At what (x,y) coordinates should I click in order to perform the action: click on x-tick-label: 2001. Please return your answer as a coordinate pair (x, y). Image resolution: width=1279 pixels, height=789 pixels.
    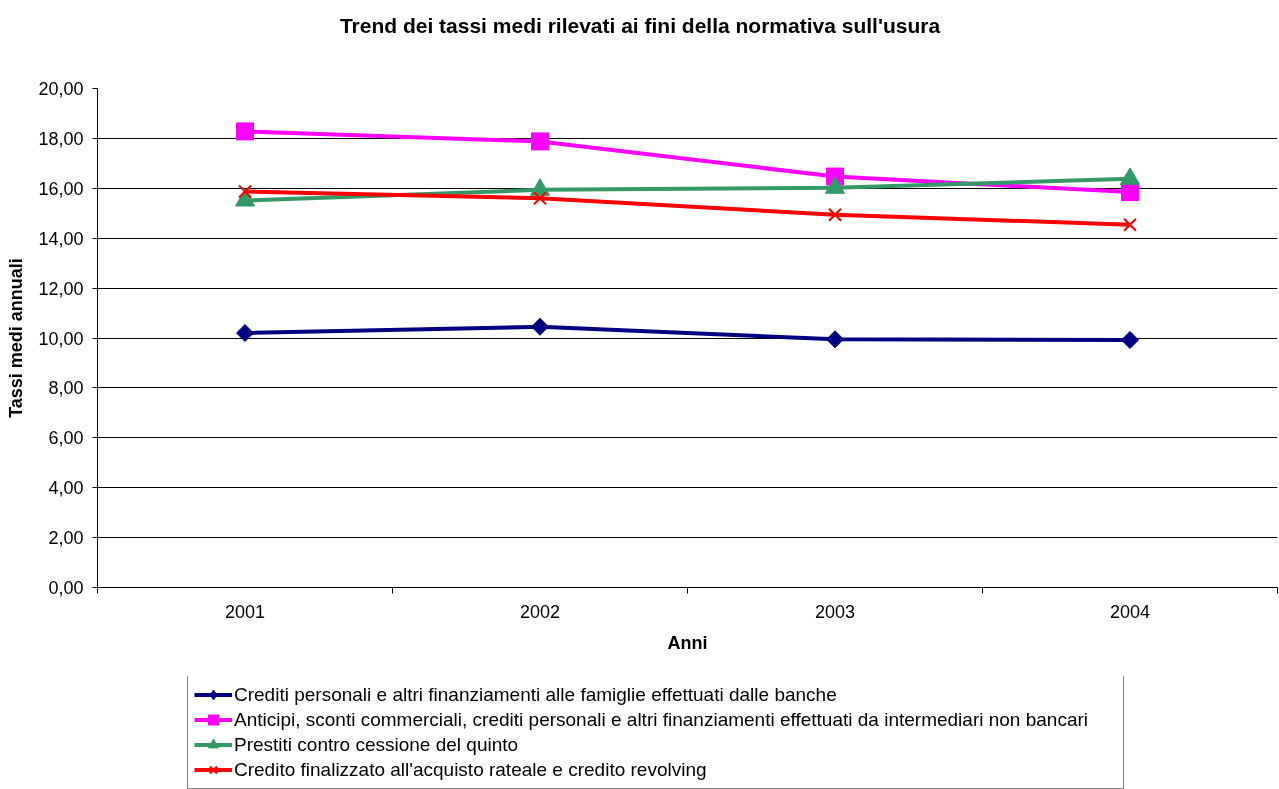
    Looking at the image, I should click on (245, 611).